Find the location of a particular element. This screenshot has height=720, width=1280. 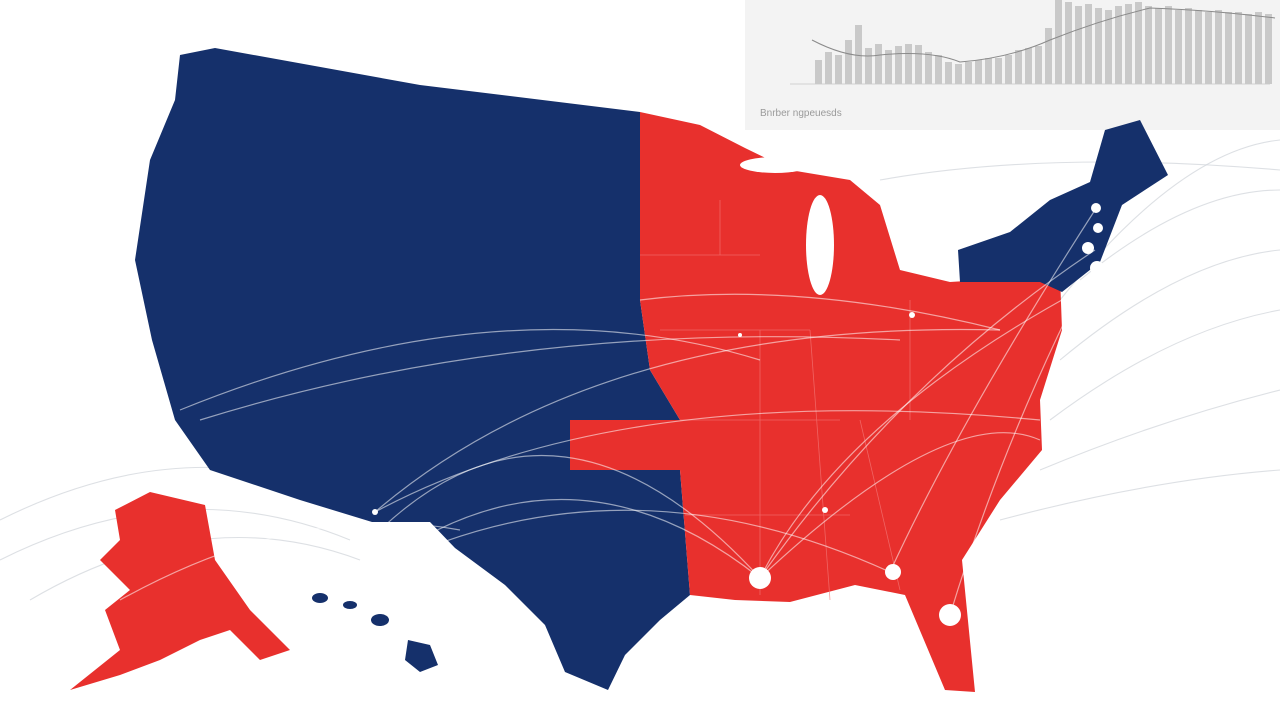

inset-line is located at coordinates (1043, 35).